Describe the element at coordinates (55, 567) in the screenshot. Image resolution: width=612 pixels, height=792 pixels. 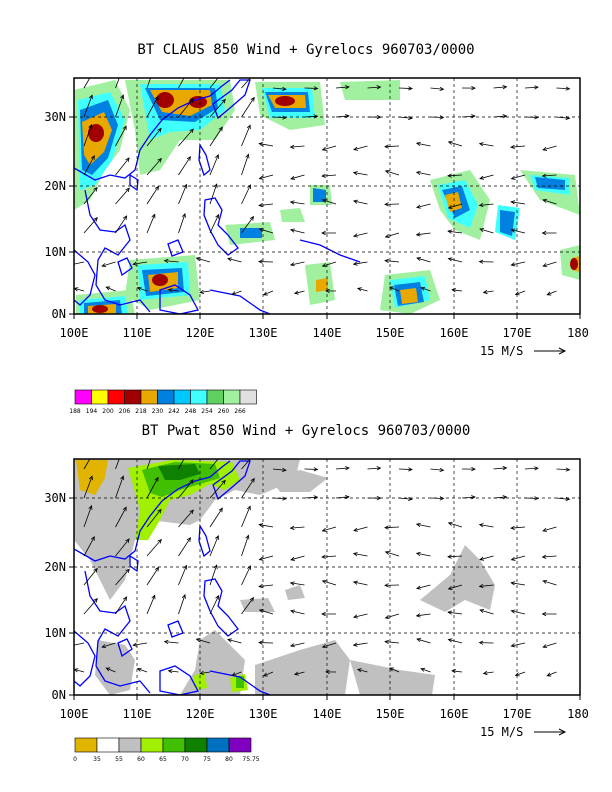
I see `y-tick-label: 20N` at that location.